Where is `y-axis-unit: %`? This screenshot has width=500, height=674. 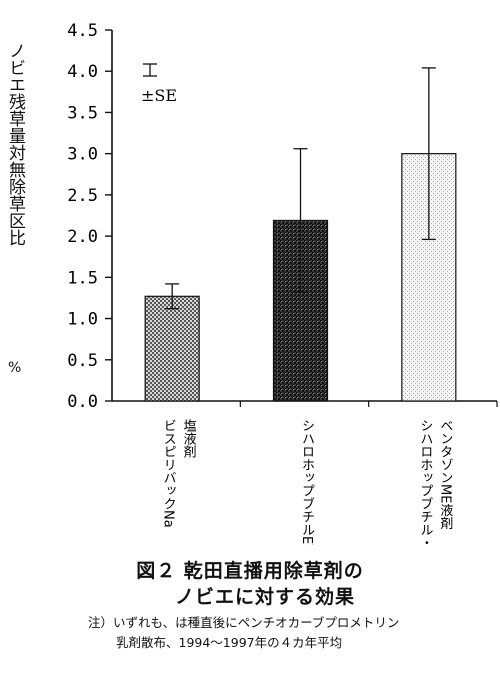 y-axis-unit: % is located at coordinates (15, 368).